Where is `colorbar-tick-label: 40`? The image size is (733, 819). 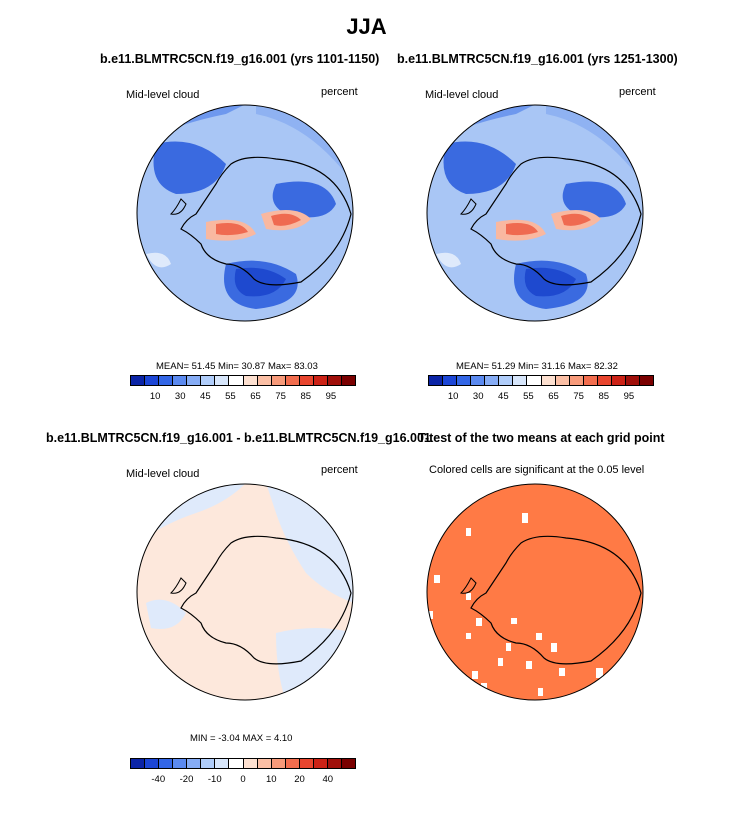 colorbar-tick-label: 40 is located at coordinates (328, 779).